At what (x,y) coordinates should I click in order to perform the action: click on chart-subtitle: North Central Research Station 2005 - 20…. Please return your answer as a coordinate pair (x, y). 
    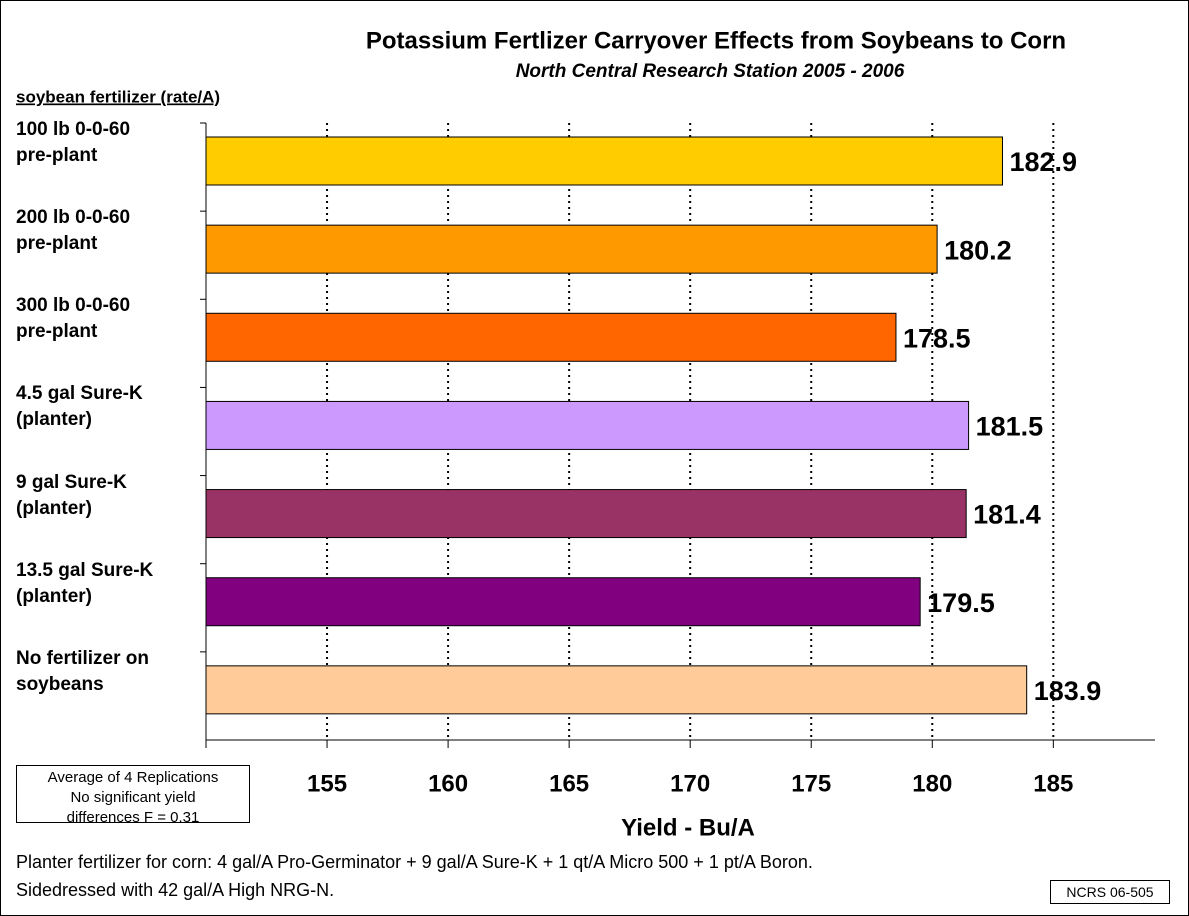
    Looking at the image, I should click on (710, 71).